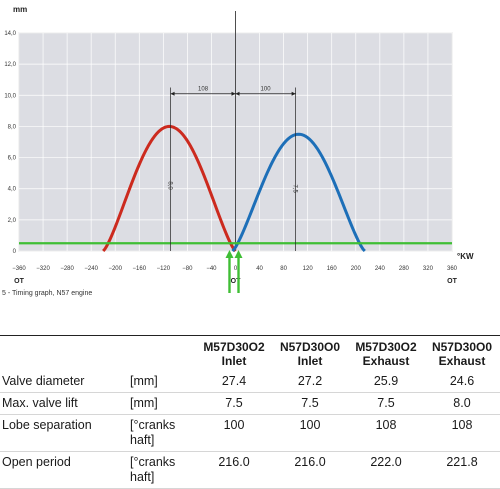 The image size is (500, 489). I want to click on x-tick-label: −200, so click(115, 269).